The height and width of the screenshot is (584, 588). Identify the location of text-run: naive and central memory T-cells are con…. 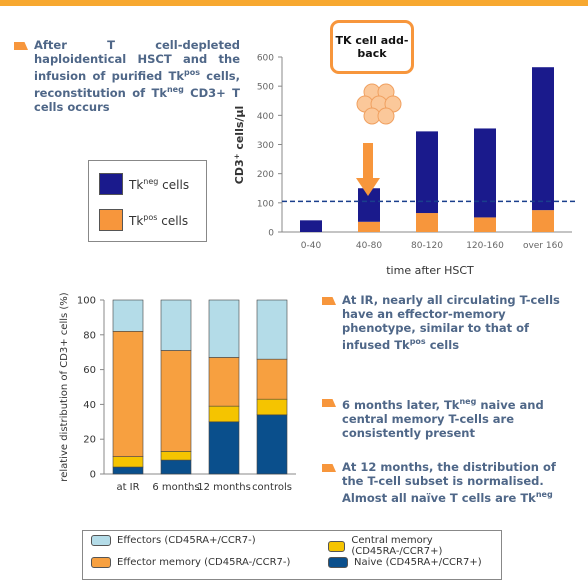
(443, 418).